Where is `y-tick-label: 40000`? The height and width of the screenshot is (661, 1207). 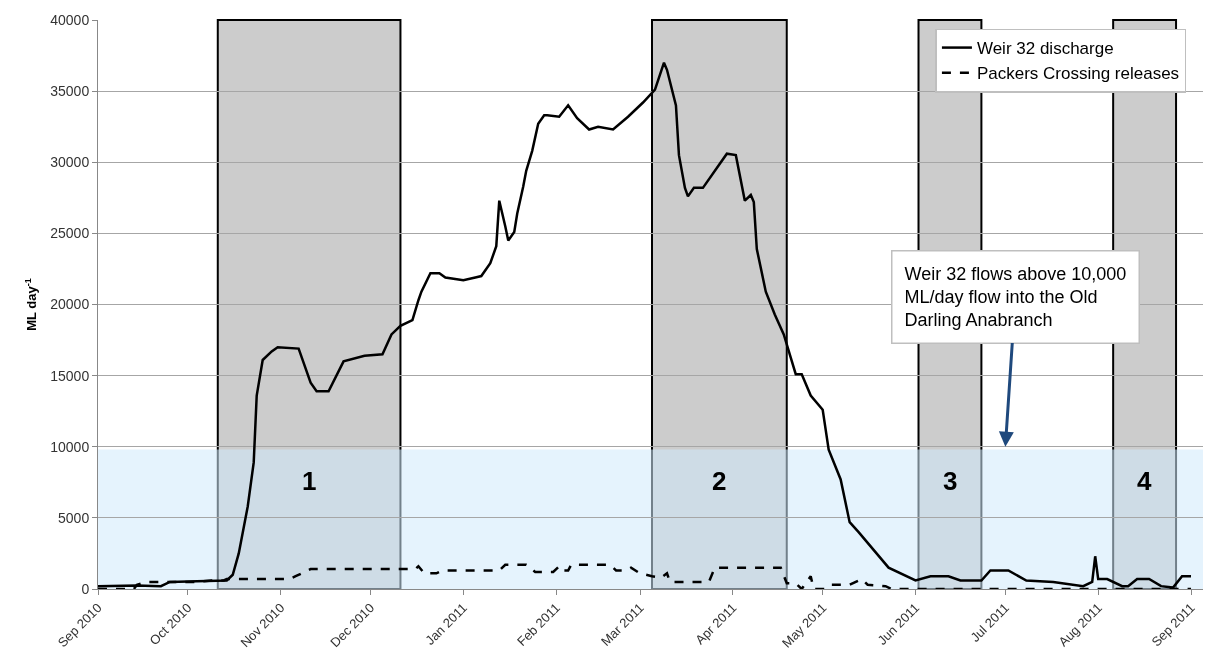
y-tick-label: 40000 is located at coordinates (70, 19).